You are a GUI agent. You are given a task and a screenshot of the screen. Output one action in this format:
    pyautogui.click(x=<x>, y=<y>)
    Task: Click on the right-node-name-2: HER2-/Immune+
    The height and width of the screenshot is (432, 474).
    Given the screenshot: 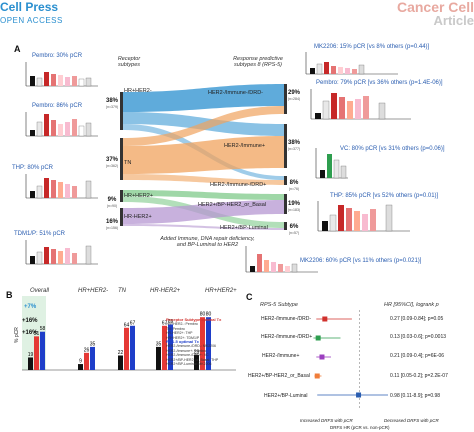 What is the action you would take?
    pyautogui.click(x=245, y=146)
    